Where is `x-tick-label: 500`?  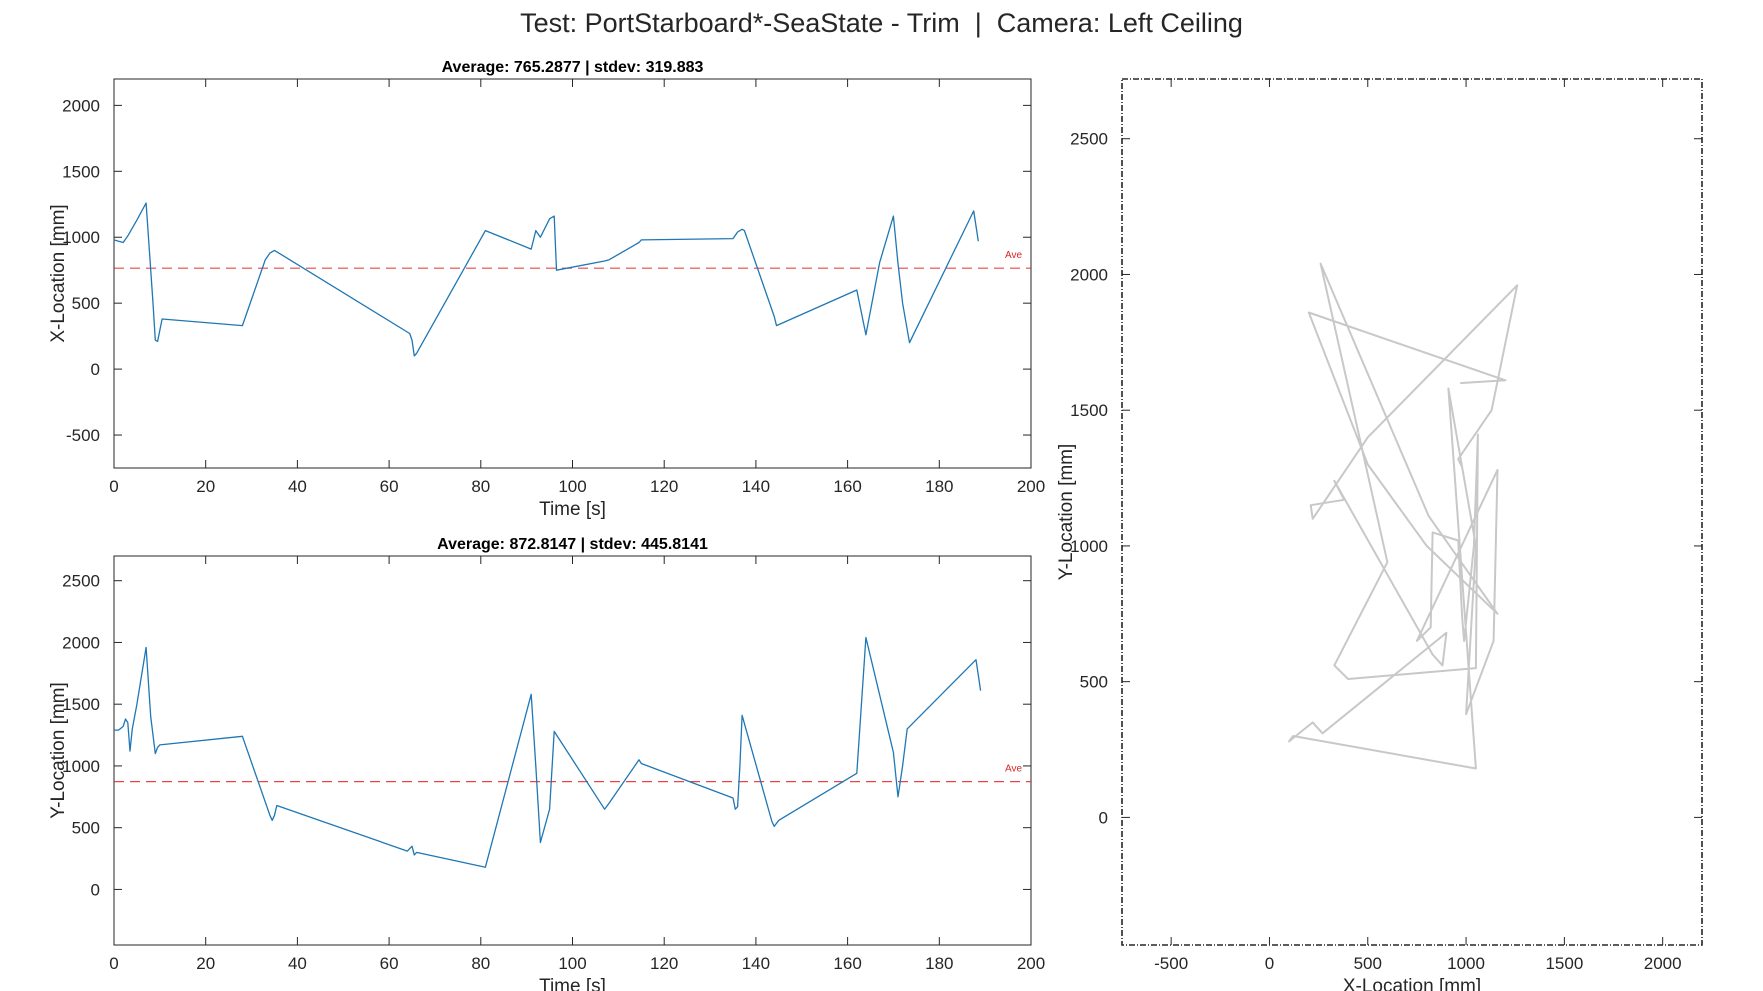
x-tick-label: 500 is located at coordinates (1368, 963).